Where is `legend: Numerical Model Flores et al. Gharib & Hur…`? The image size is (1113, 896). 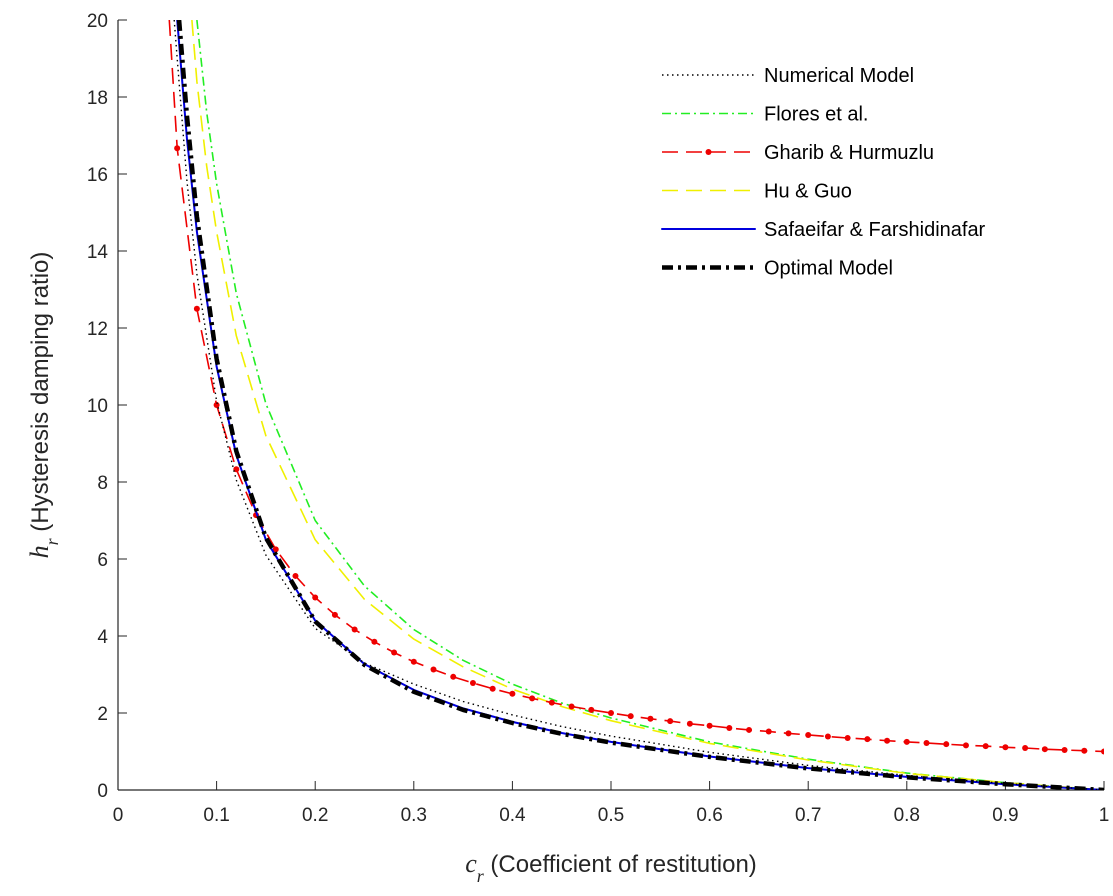 legend: Numerical Model Flores et al. Gharib & Hur… is located at coordinates (824, 172).